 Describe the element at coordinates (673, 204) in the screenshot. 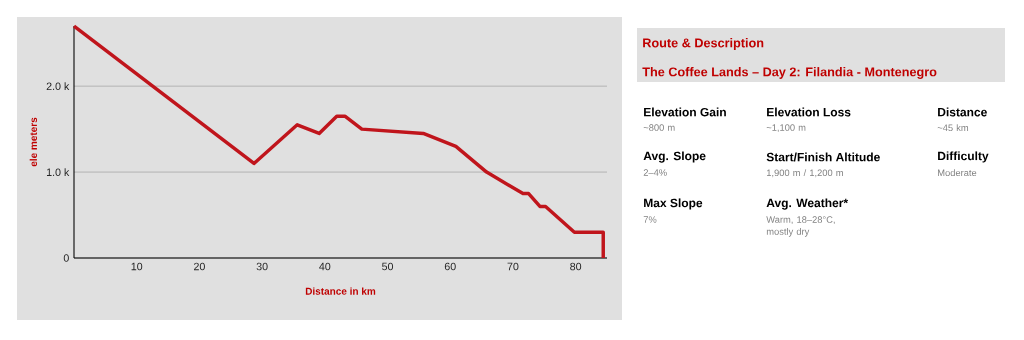

I see `text: Max Slope` at that location.